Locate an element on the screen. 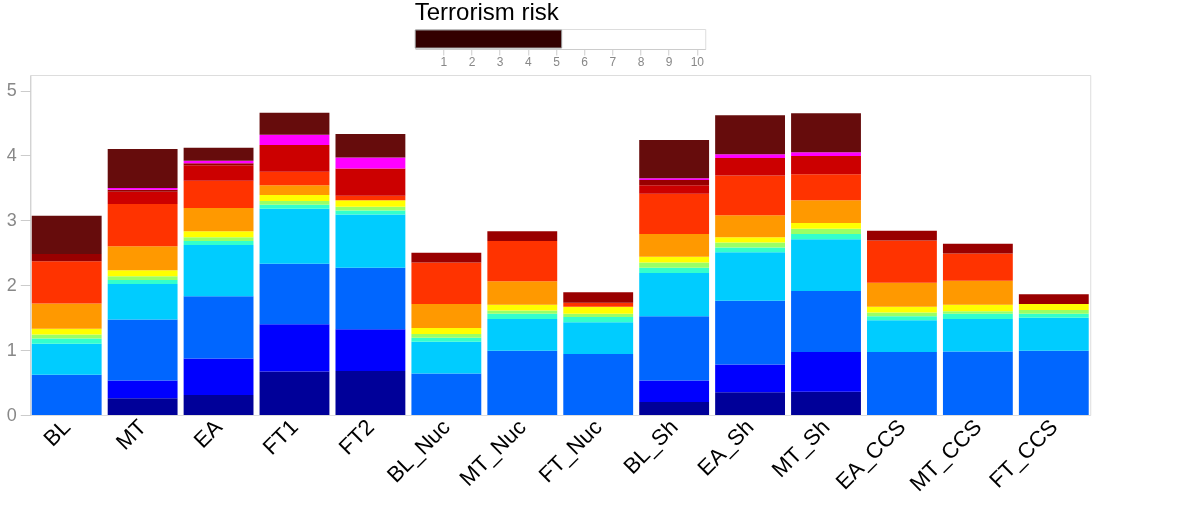 The height and width of the screenshot is (530, 1193). y-tick-label: 1 is located at coordinates (11, 349).